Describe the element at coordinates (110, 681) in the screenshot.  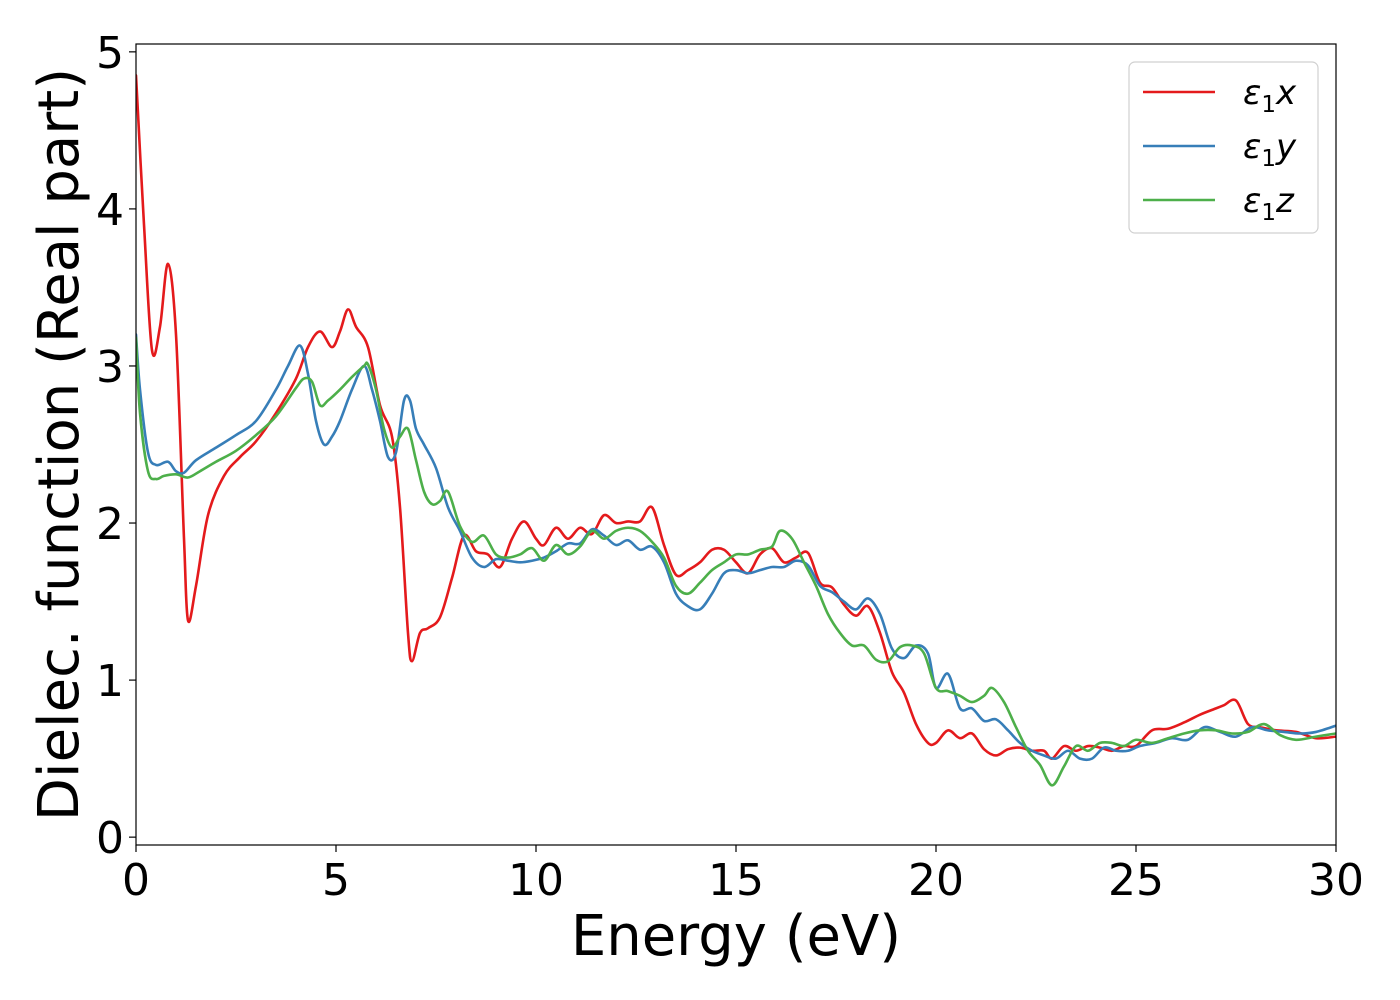
I see `y-tick-label: 1` at that location.